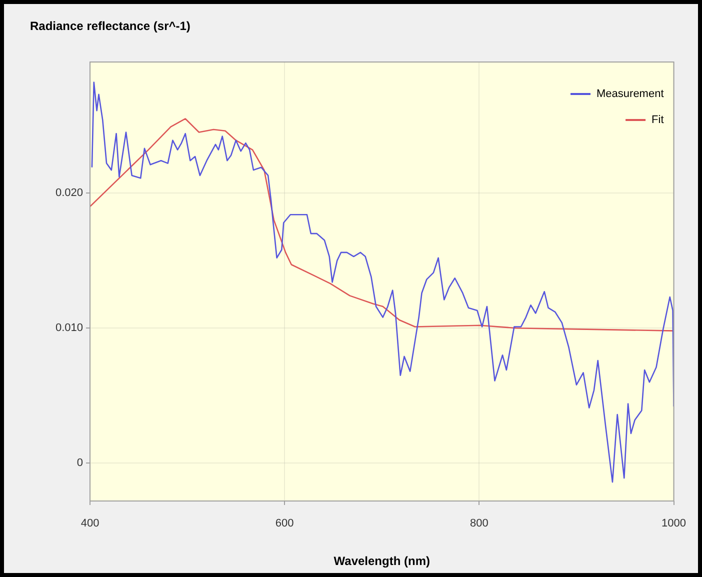 This screenshot has height=577, width=702. I want to click on legend-label: Fit, so click(658, 120).